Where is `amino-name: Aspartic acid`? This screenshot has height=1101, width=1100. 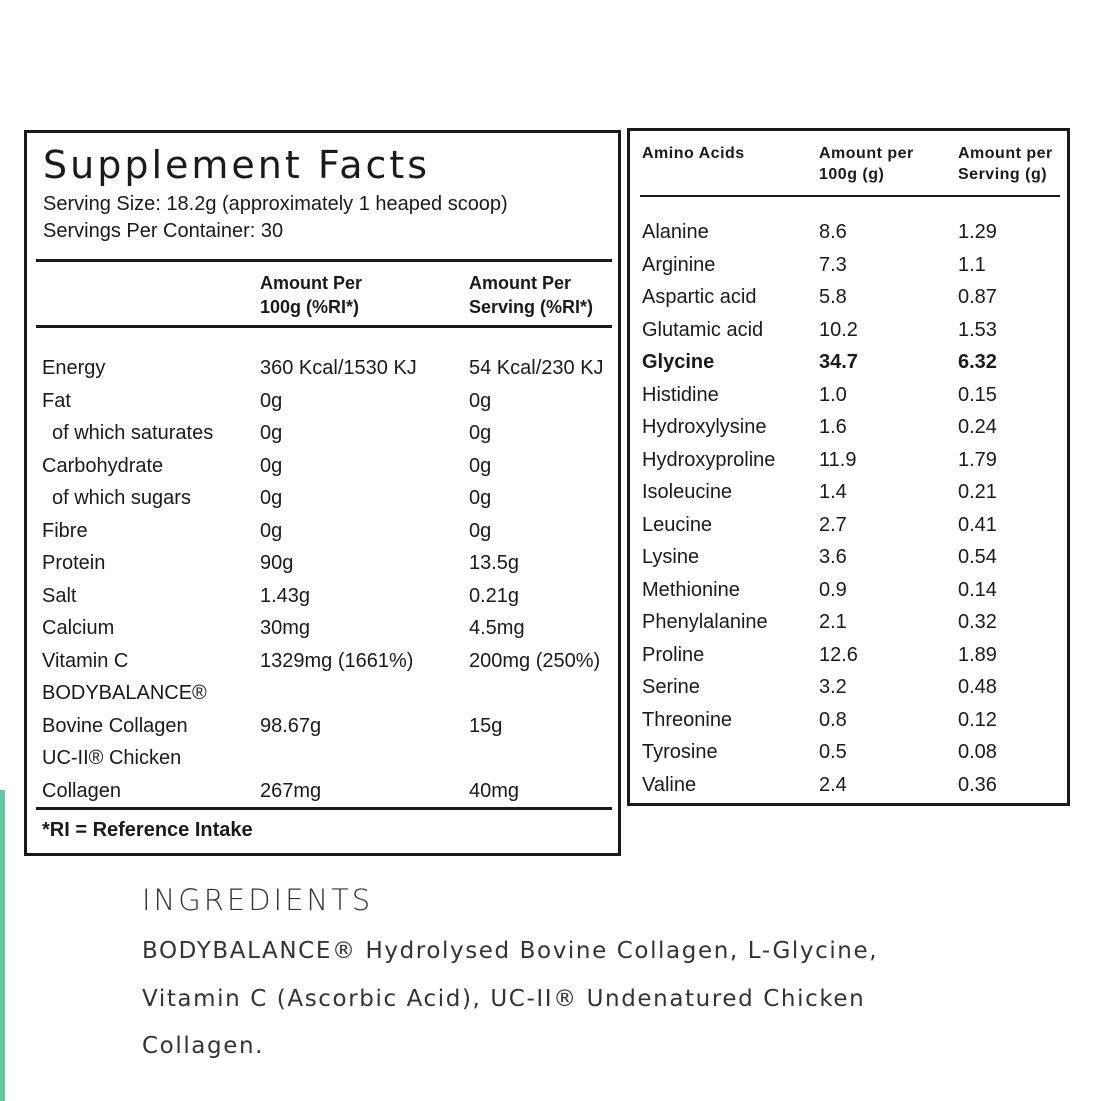 amino-name: Aspartic acid is located at coordinates (699, 297).